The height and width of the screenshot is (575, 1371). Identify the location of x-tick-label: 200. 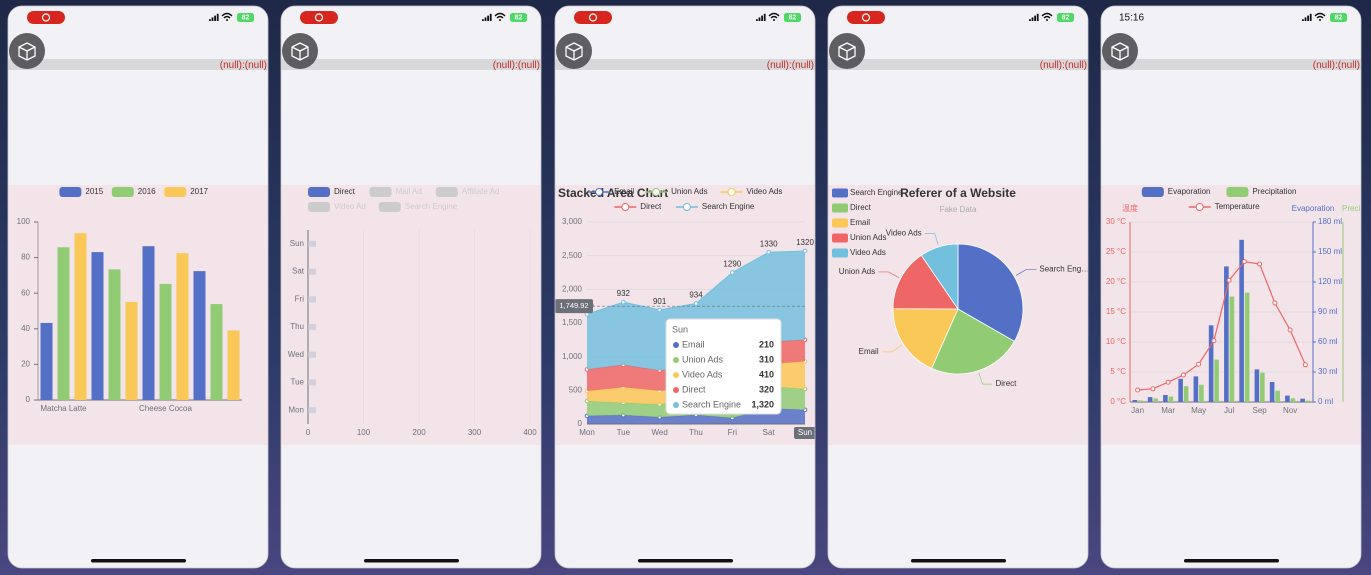
(419, 432).